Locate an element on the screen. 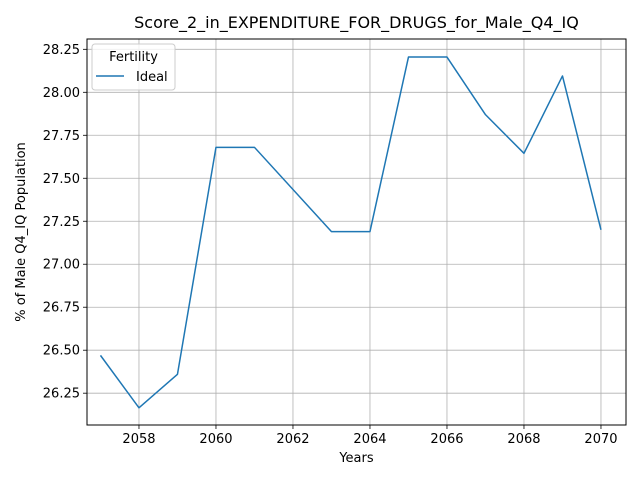 This screenshot has height=480, width=640. legend-box is located at coordinates (133, 67).